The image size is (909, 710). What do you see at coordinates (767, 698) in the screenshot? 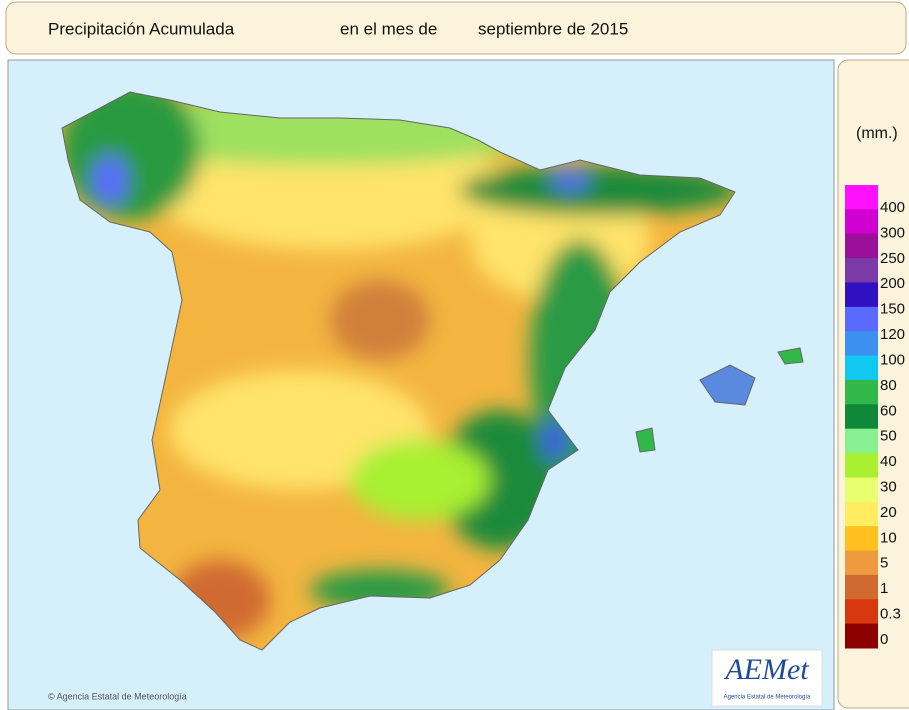
I see `logo-subtitle: Agencia Estatal de Meteorología` at bounding box center [767, 698].